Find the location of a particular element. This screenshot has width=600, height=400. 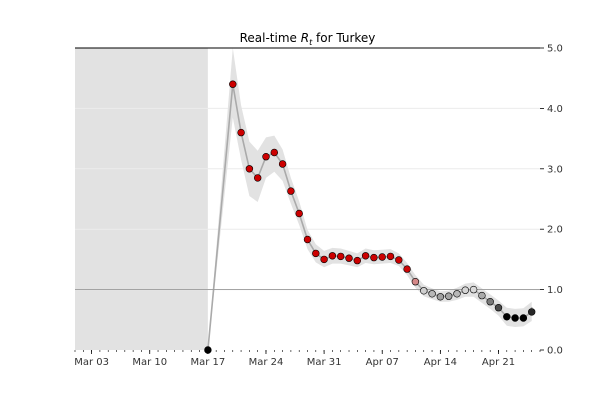

x-tick-label: Mar 24 is located at coordinates (266, 362).